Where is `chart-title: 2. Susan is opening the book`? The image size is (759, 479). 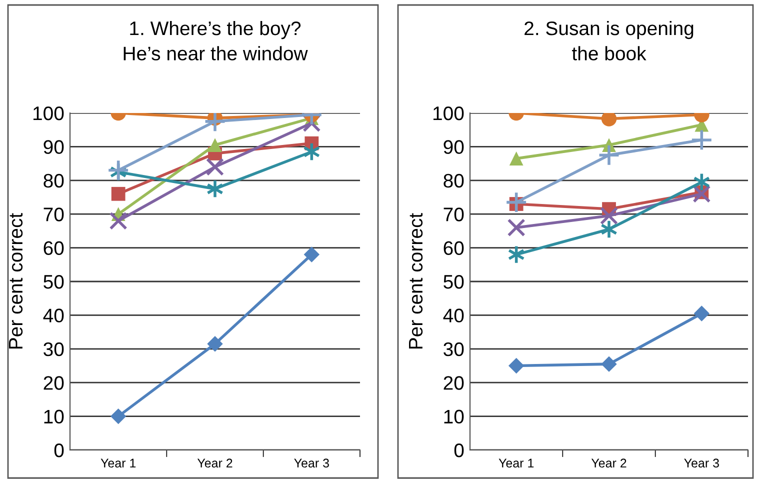 chart-title: 2. Susan is opening the book is located at coordinates (609, 40).